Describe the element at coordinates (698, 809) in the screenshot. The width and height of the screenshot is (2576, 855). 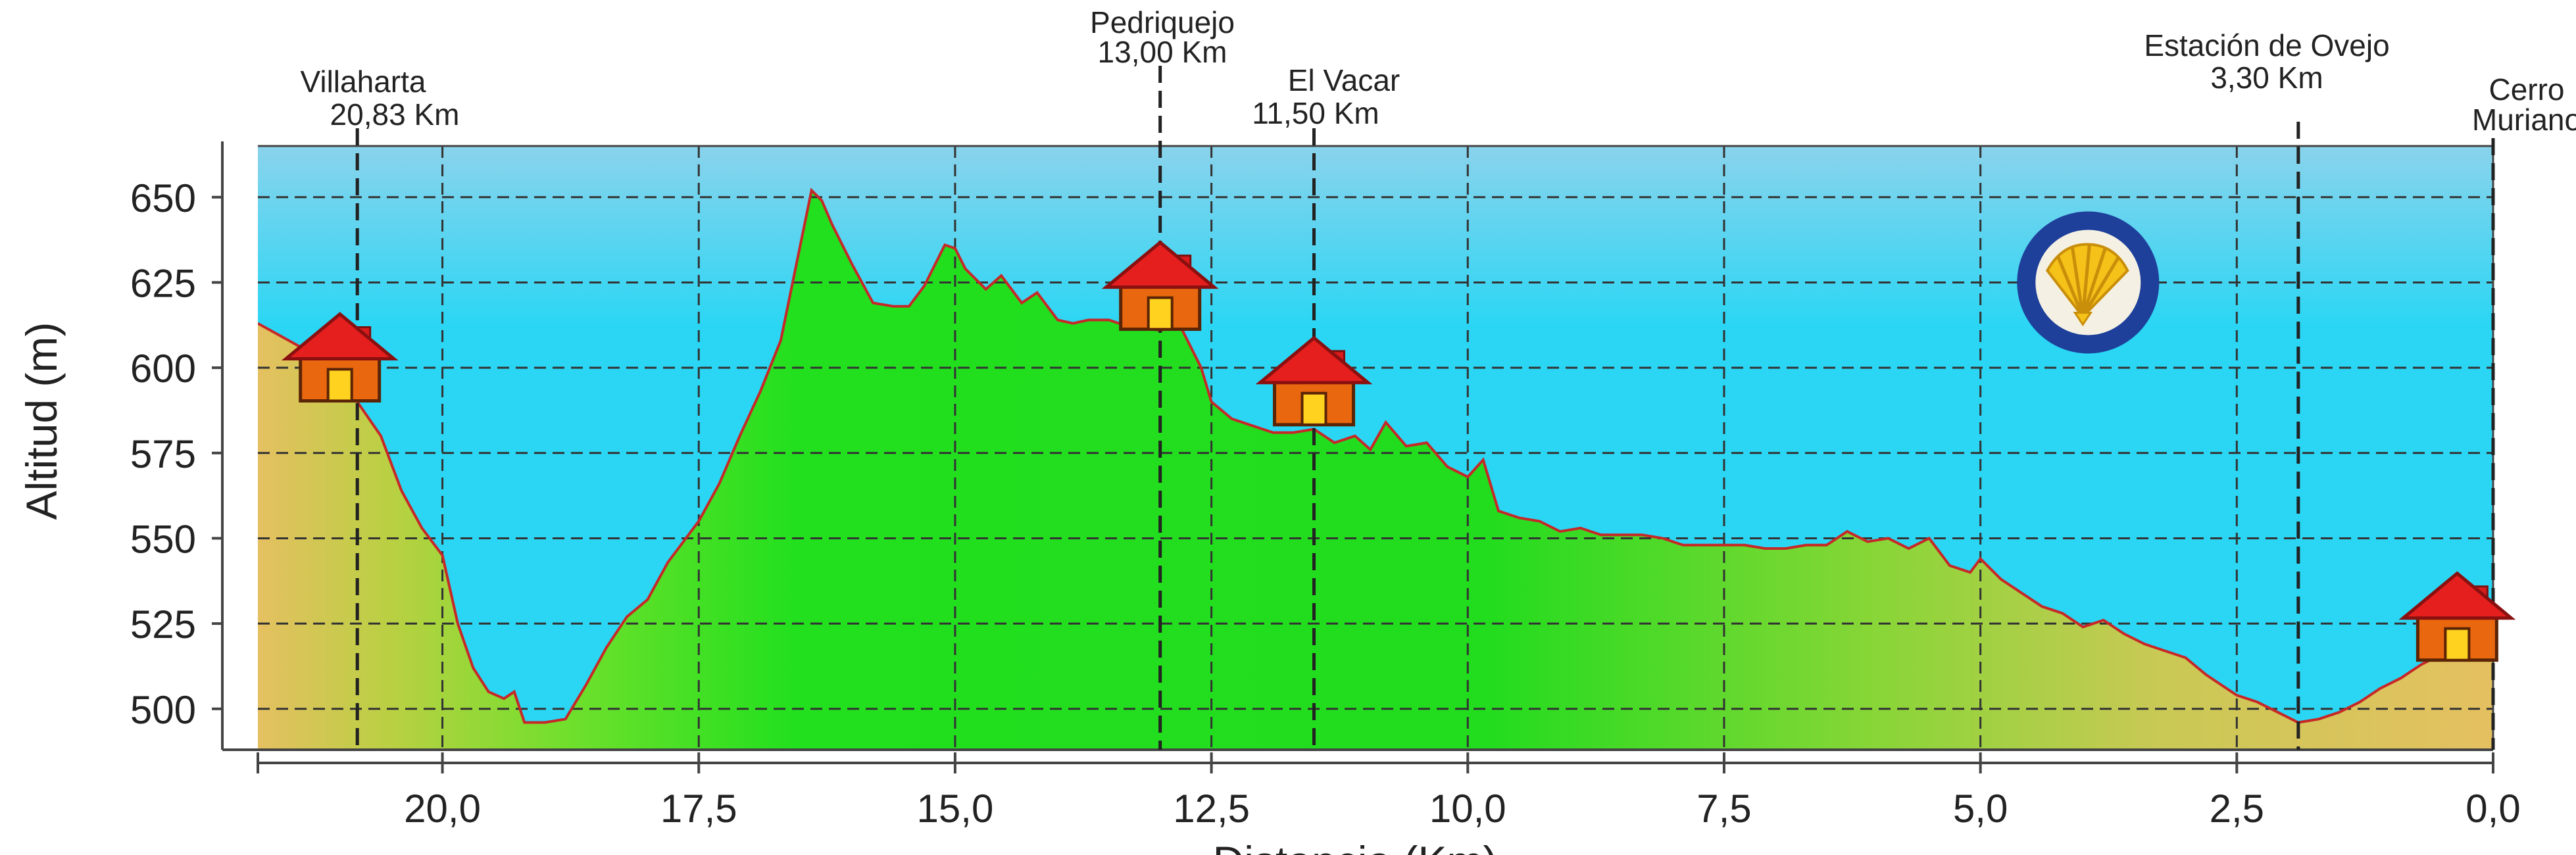
I see `x-tick-label: 17,5` at that location.